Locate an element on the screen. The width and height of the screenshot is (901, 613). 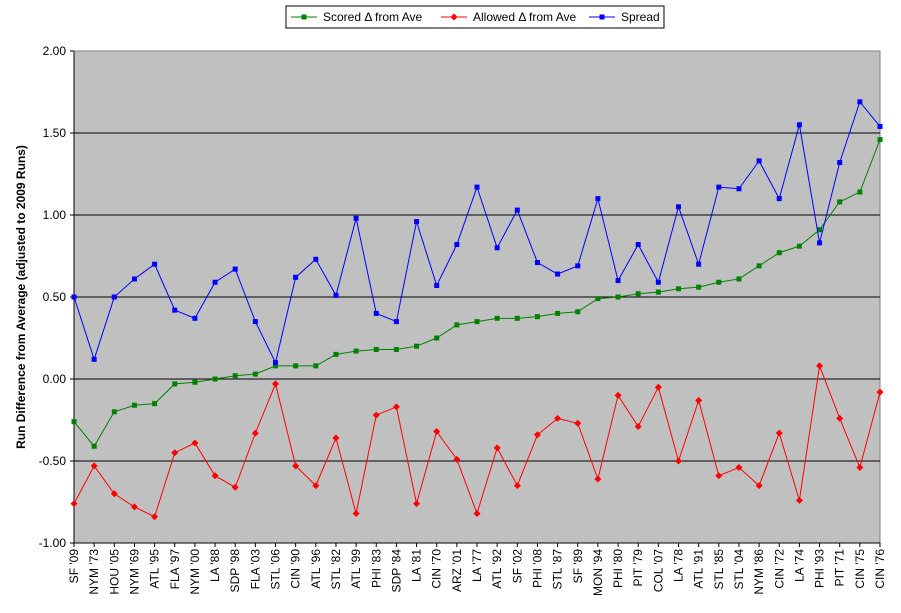
y-tick-label: -1.00 is located at coordinates (53, 543).